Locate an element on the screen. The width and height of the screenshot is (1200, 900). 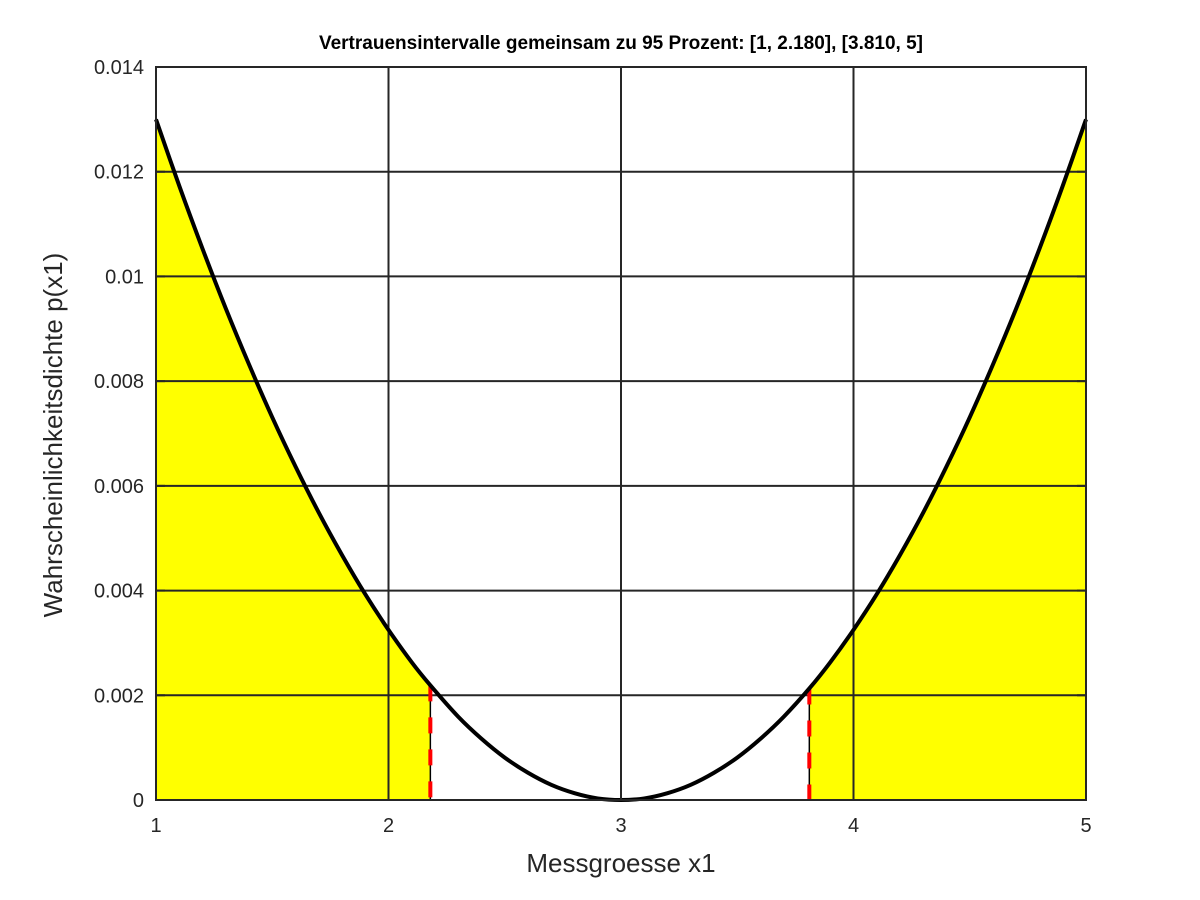
y-tick-label-0.008: 0.008 is located at coordinates (119, 382).